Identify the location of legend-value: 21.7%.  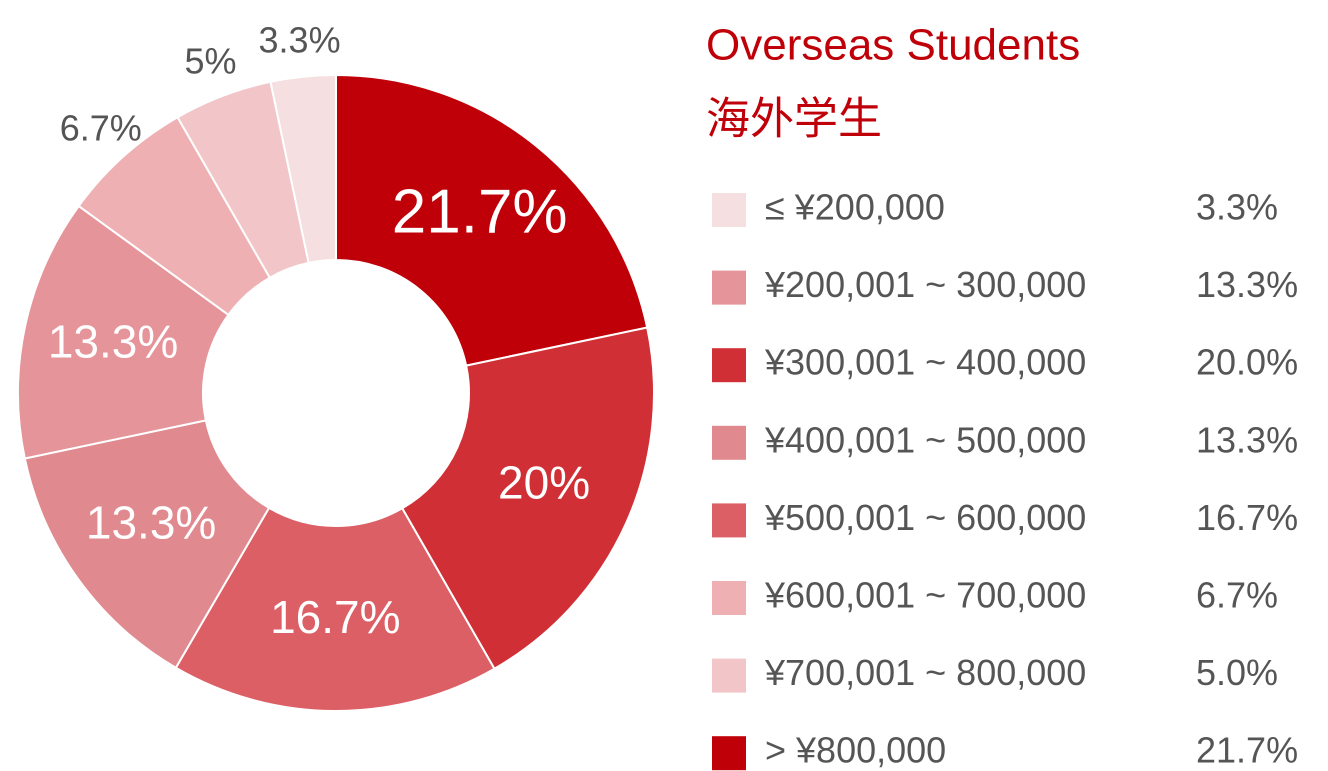
(1247, 750).